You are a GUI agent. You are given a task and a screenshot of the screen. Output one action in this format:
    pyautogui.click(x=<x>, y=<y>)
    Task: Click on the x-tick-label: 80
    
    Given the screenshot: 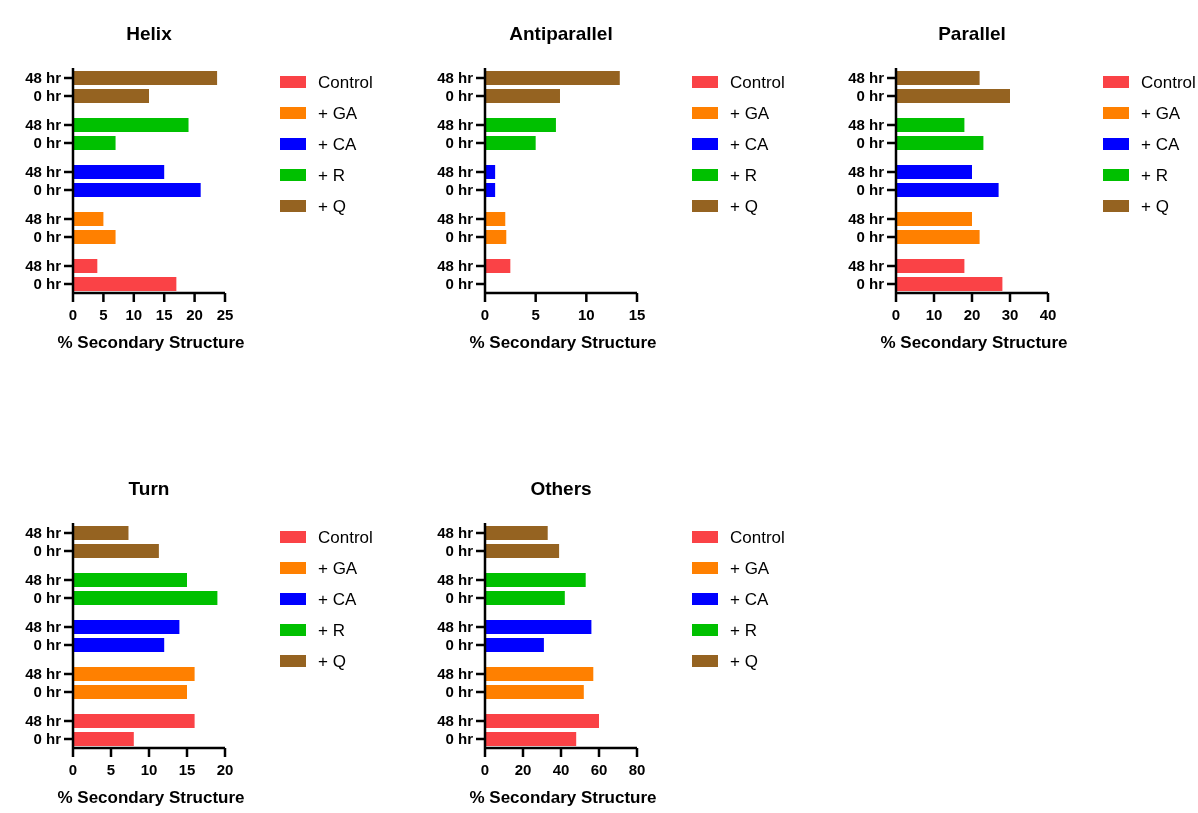 What is the action you would take?
    pyautogui.click(x=637, y=769)
    